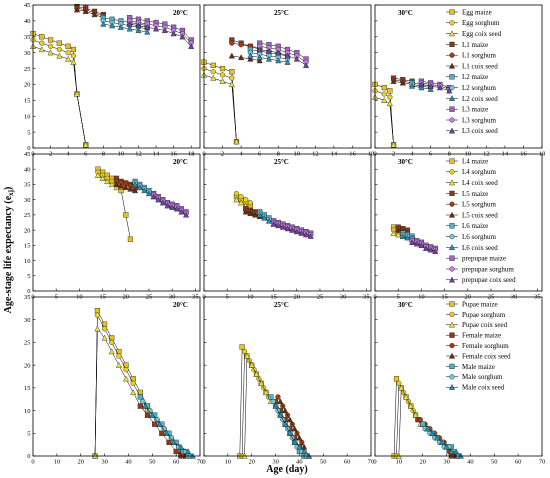 The width and height of the screenshot is (550, 478). Describe the element at coordinates (28, 276) in the screenshot. I see `y-tick-label: 5` at that location.